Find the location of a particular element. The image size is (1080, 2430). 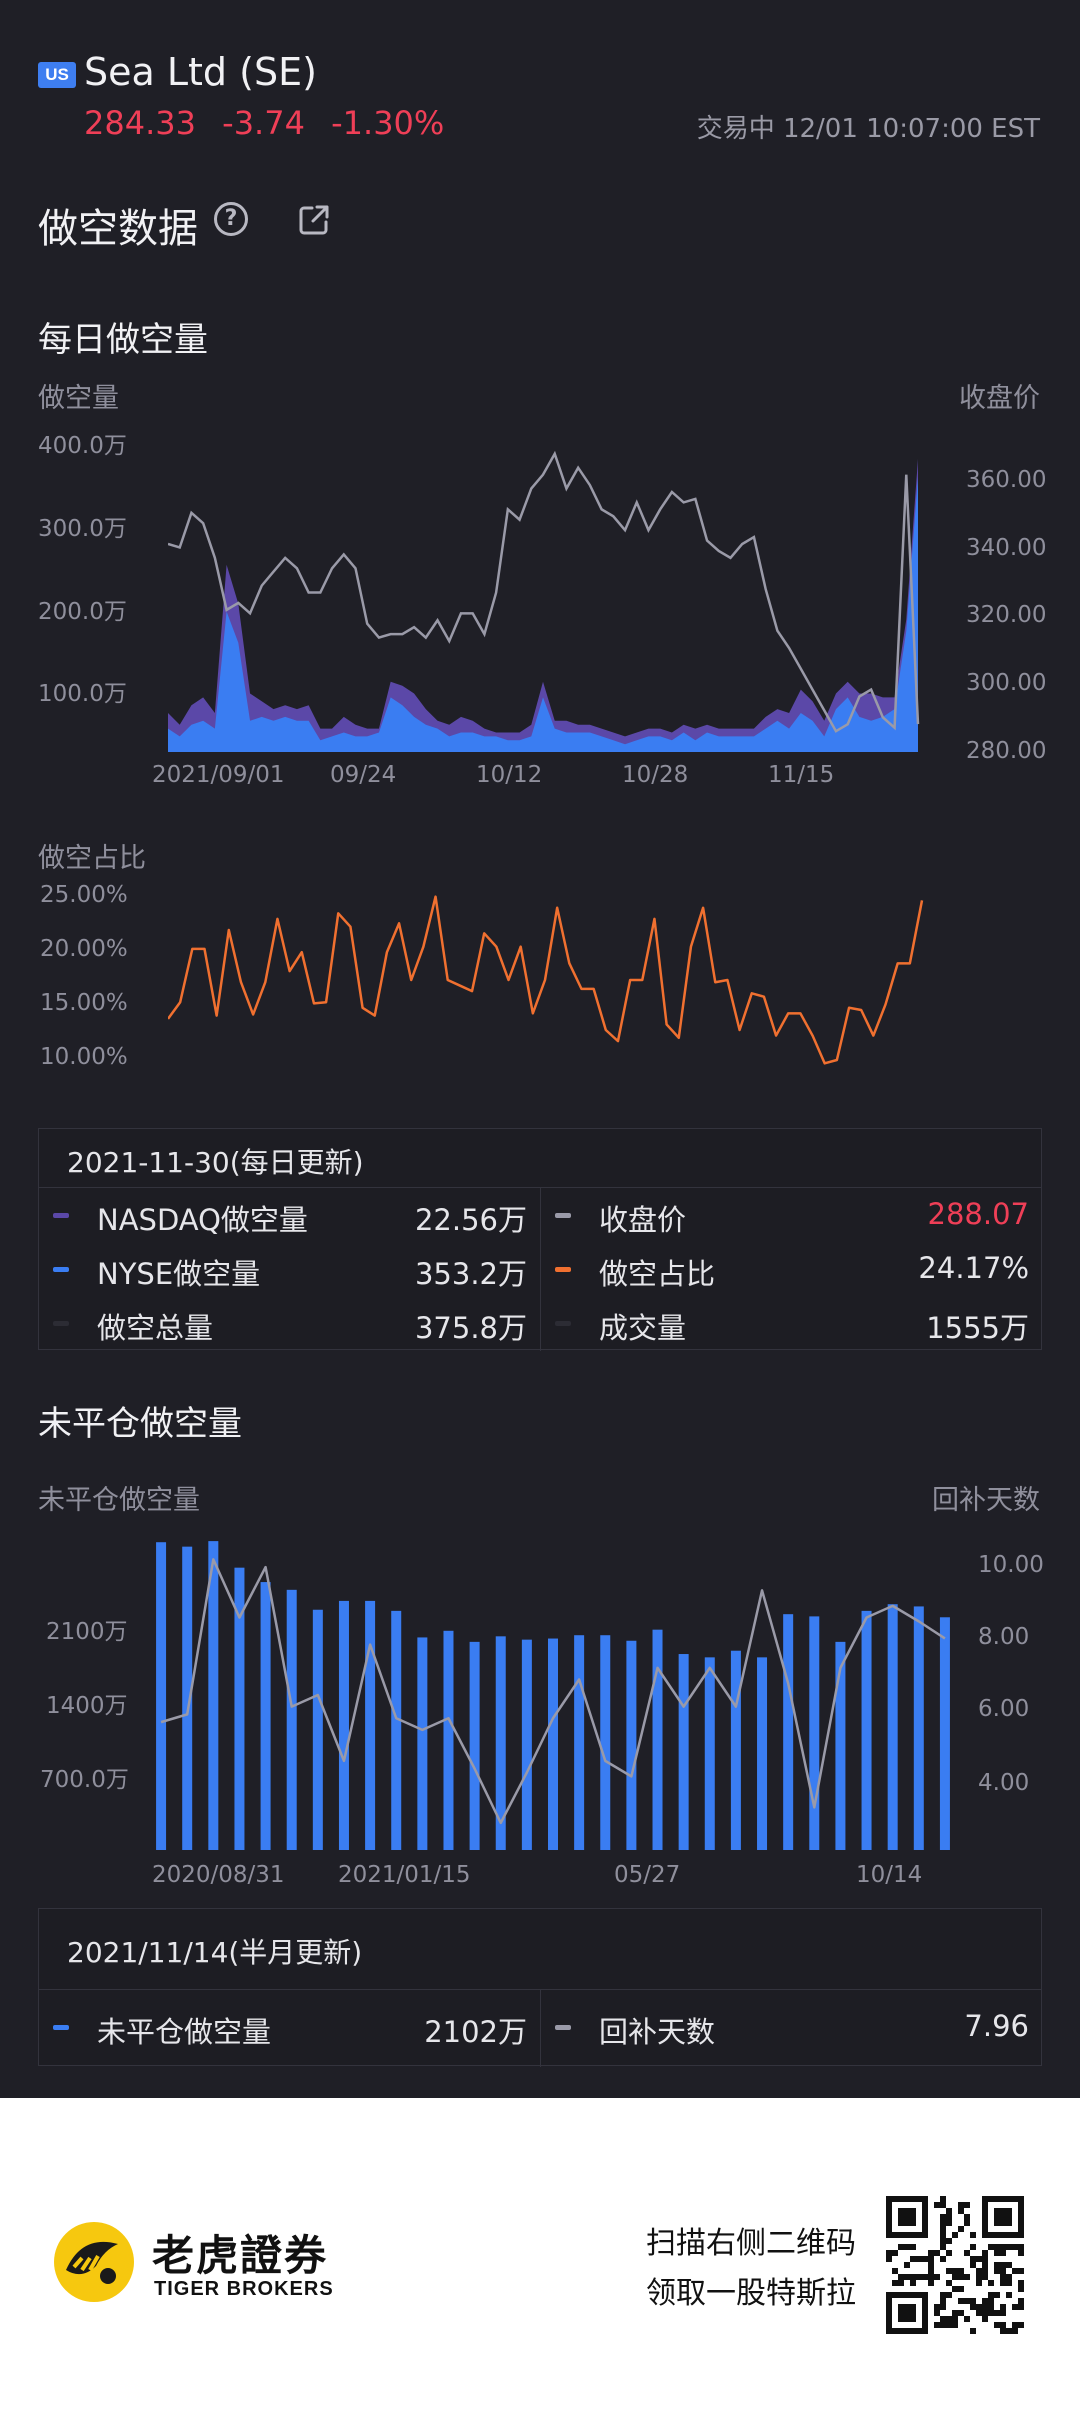

ratio-y-tick: 25.00% is located at coordinates (84, 895).